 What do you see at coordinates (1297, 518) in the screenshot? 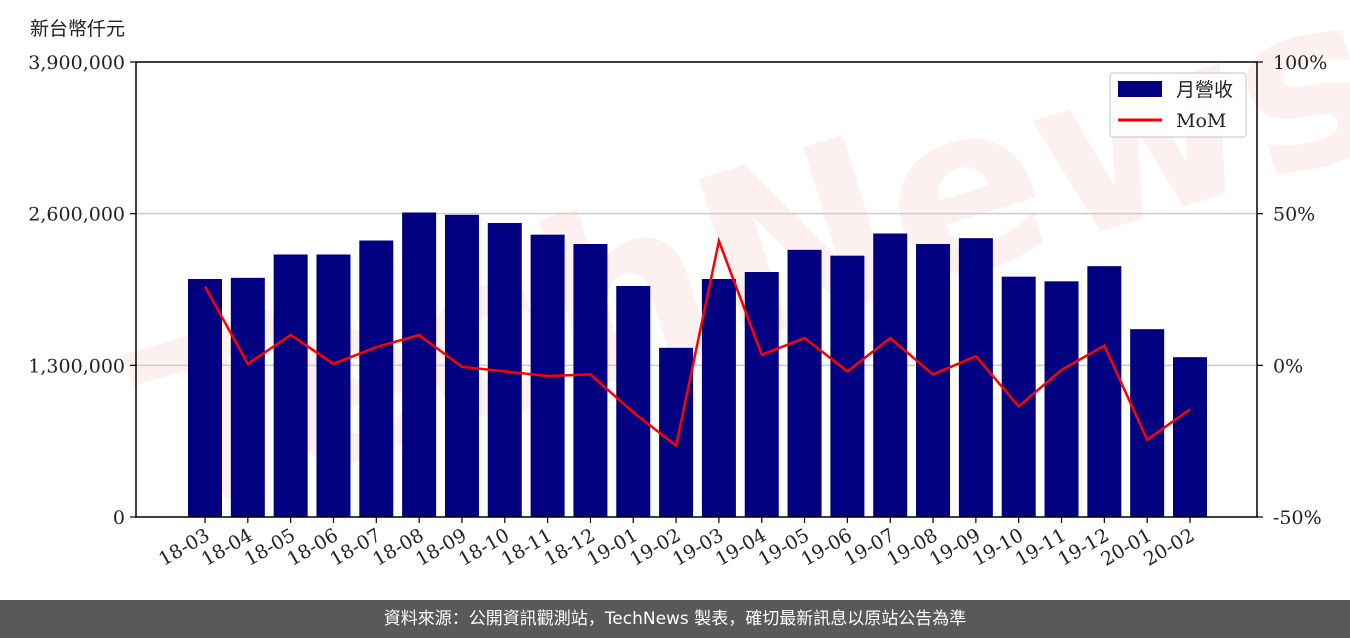
I see `y-right-tick-label: -50%` at bounding box center [1297, 518].